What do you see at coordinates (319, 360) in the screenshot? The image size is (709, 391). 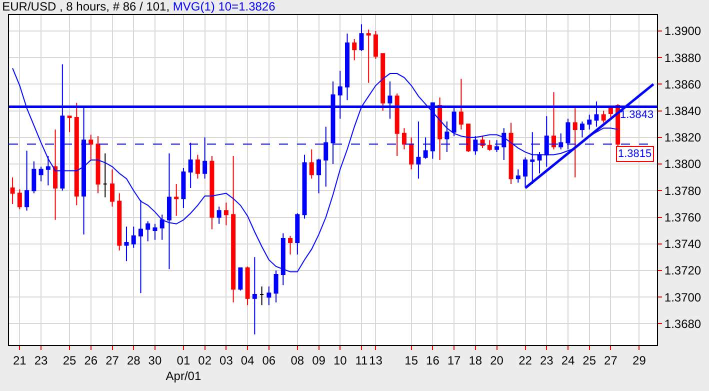 I see `x-tick-label: 09` at bounding box center [319, 360].